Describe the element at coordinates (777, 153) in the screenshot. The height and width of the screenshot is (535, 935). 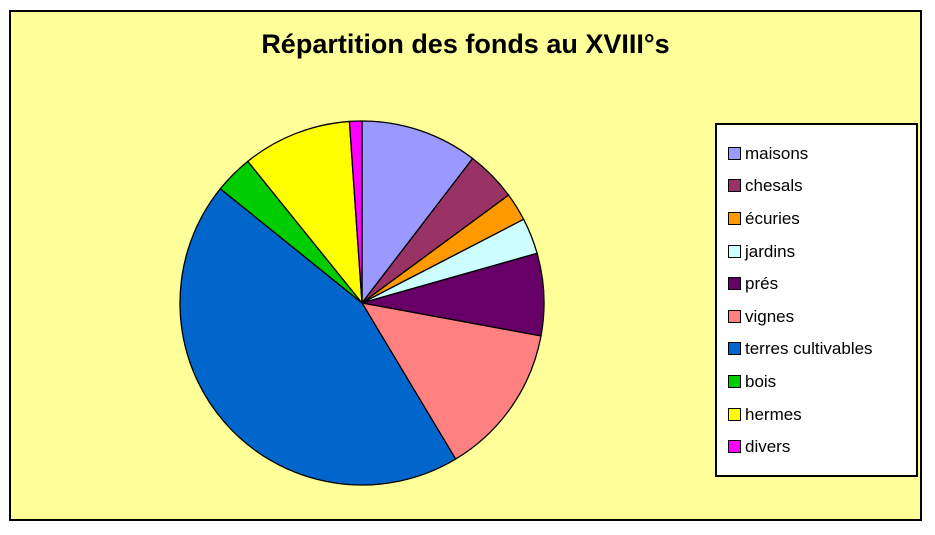
I see `legend-label: maisons` at that location.